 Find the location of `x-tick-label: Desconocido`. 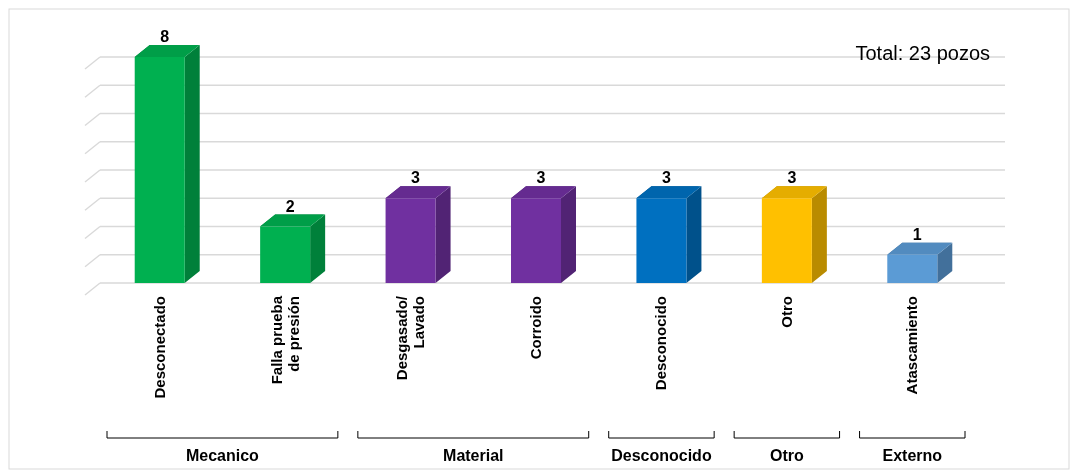

x-tick-label: Desconocido is located at coordinates (661, 343).